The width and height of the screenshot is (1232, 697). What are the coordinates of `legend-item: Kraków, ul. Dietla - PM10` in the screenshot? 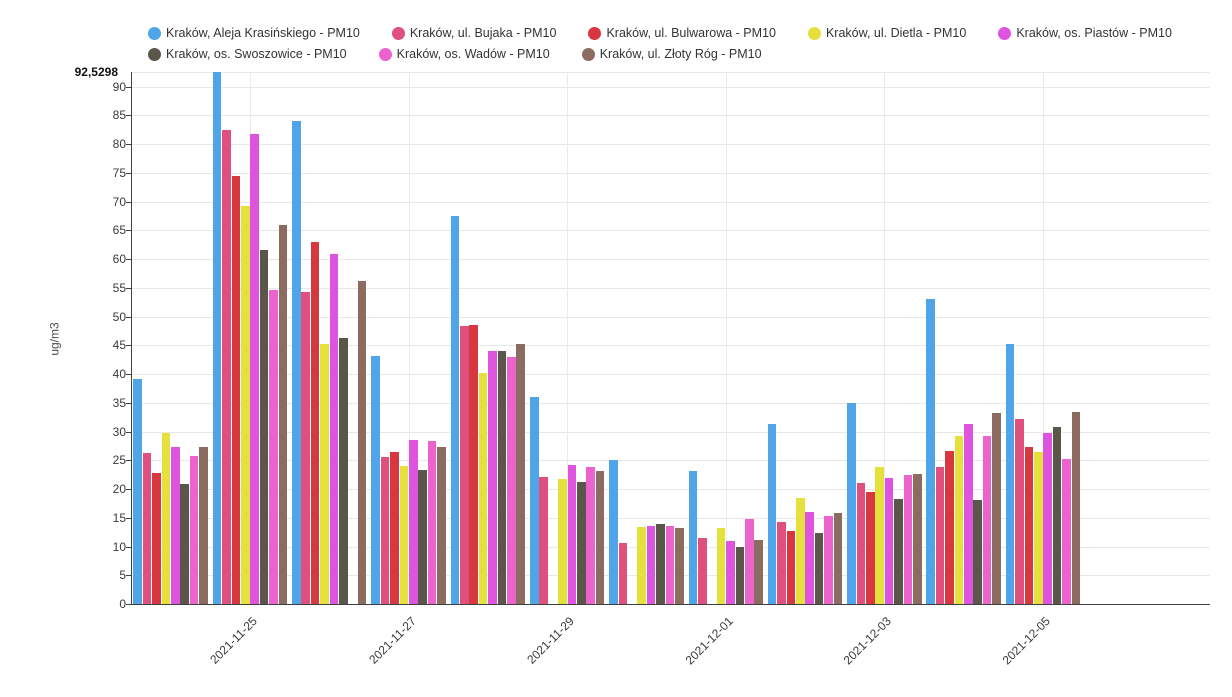 It's located at (886, 33).